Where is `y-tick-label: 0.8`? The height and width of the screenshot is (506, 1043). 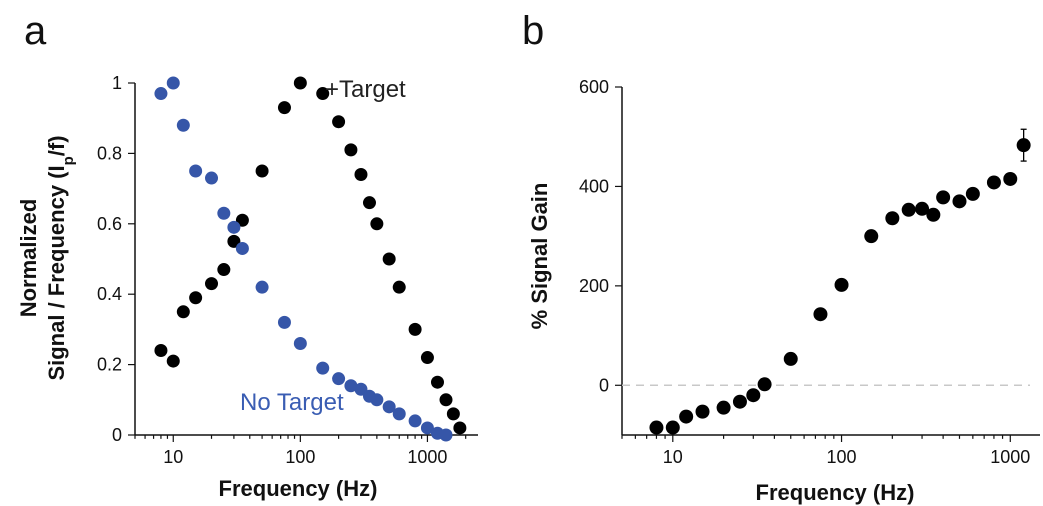
y-tick-label: 0.8 is located at coordinates (109, 153).